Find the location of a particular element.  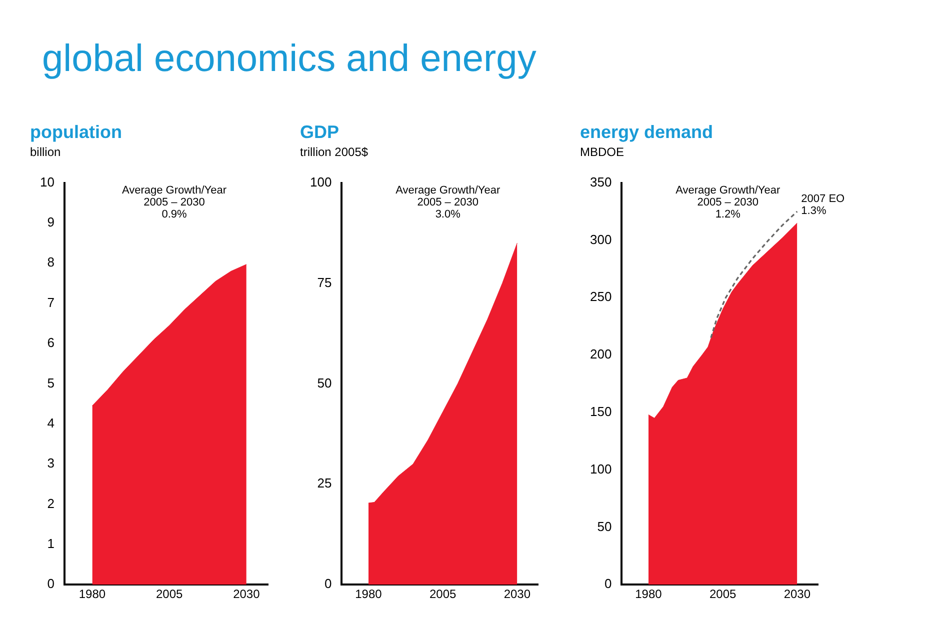

y-tick-label: 350 is located at coordinates (601, 182).